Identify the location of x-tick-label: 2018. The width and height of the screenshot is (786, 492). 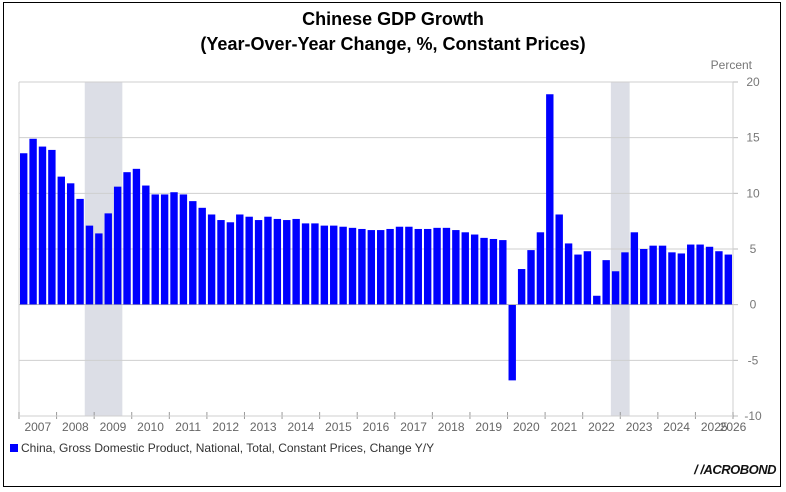
(451, 427).